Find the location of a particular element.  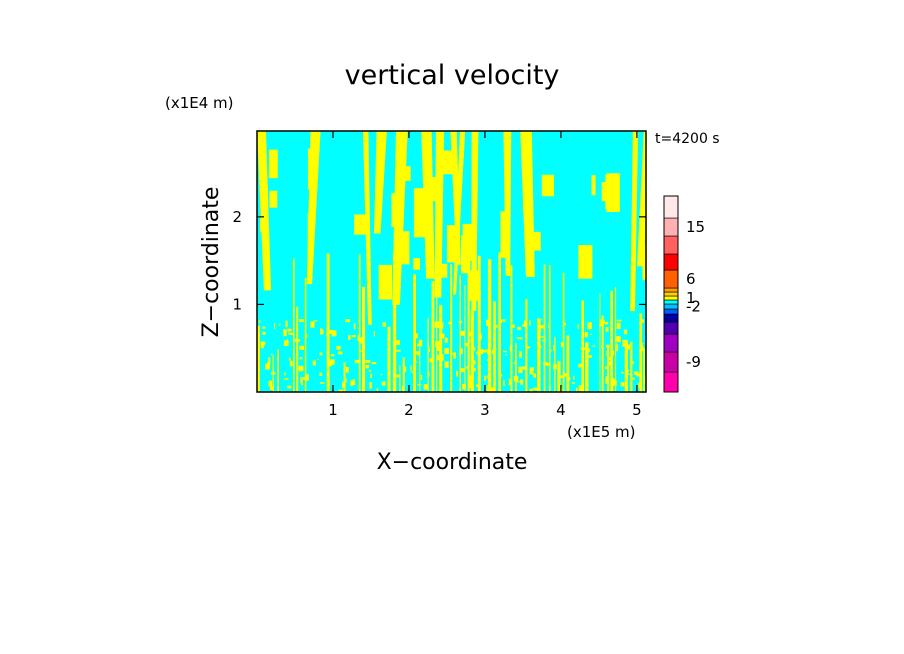

y-tick-label: 1 is located at coordinates (237, 304).